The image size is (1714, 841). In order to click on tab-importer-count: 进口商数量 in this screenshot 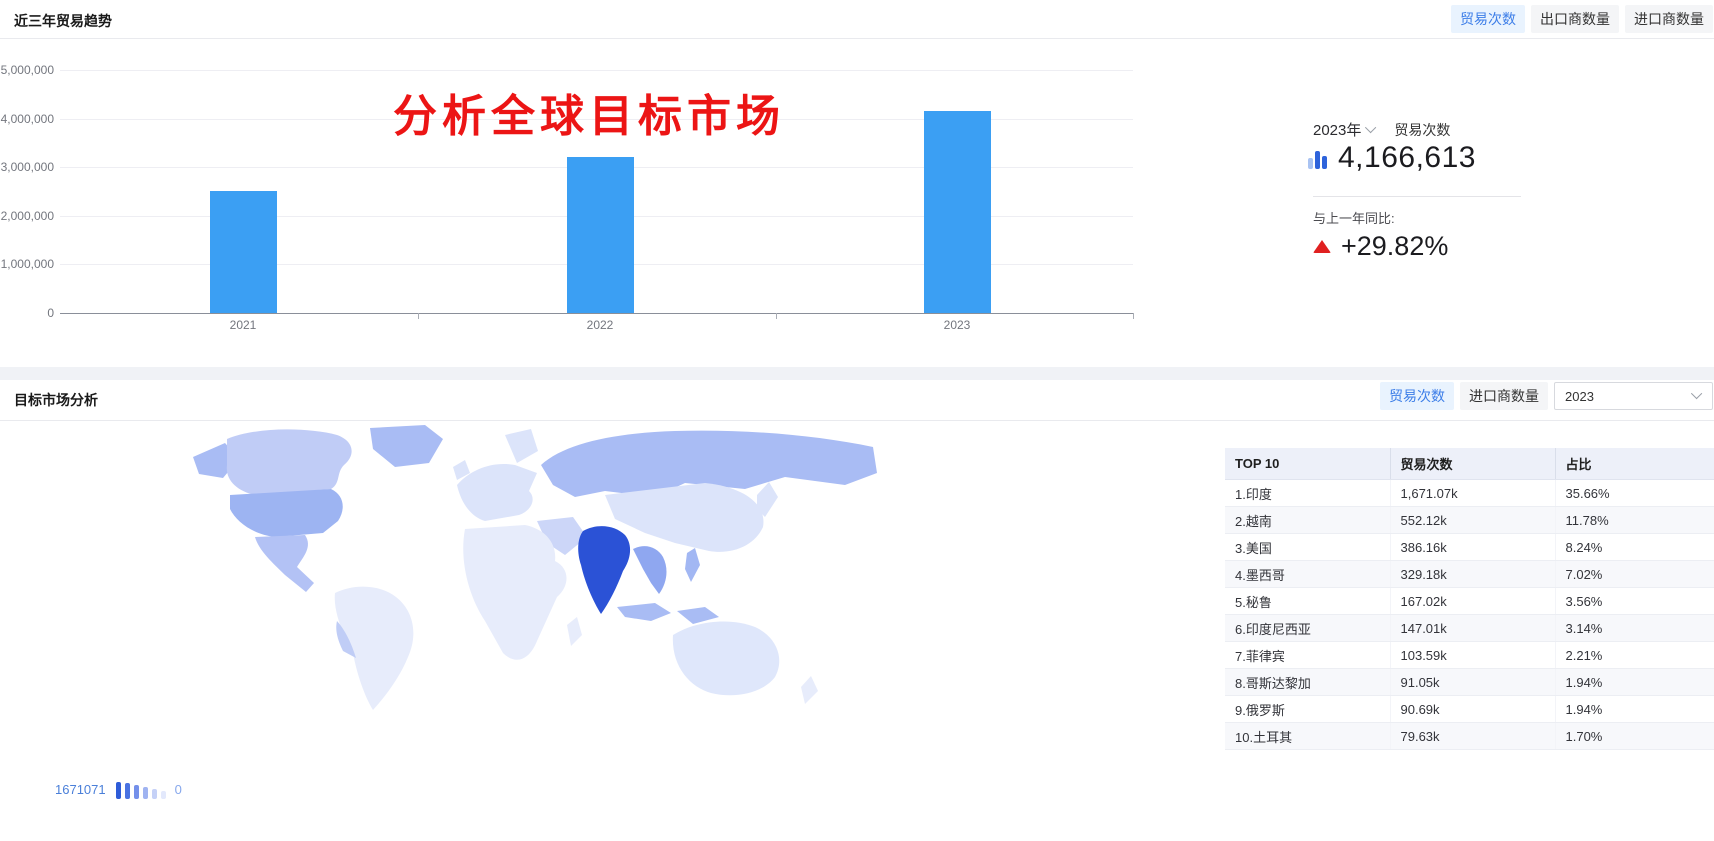, I will do `click(1669, 19)`.